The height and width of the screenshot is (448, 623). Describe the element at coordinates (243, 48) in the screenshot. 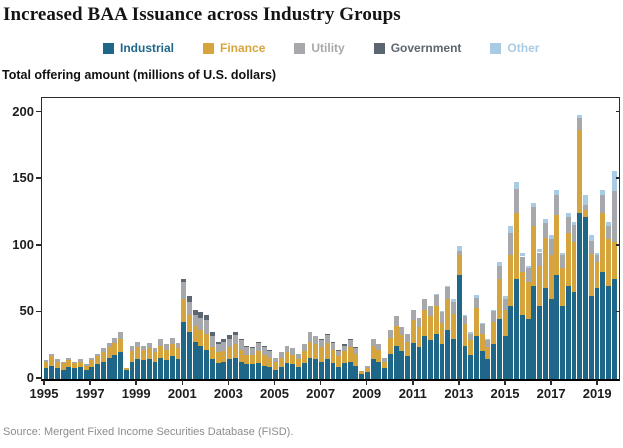

I see `legend-label-finance: Finance` at that location.